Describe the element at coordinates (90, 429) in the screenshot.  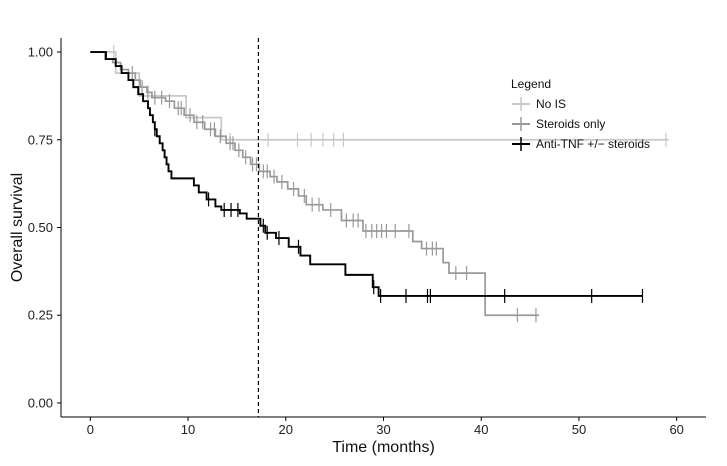
I see `x-tick-label: 0` at that location.